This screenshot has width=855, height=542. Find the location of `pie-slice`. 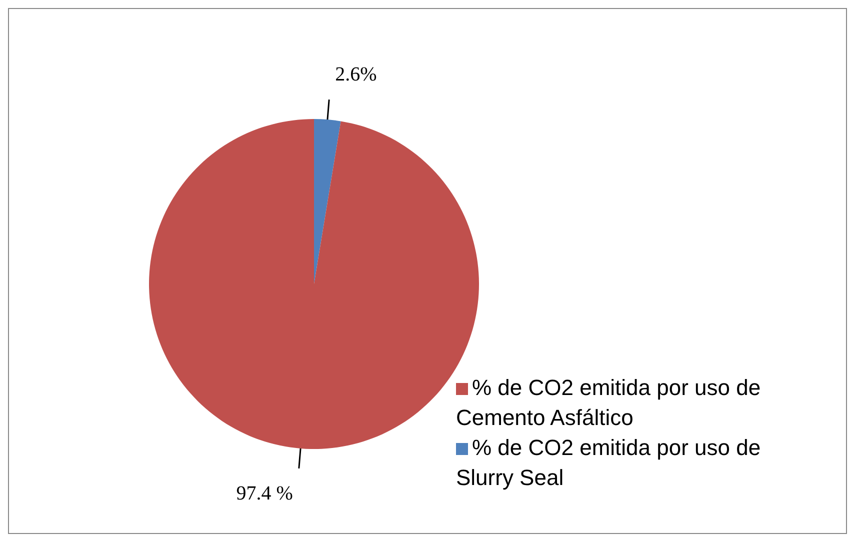

pie-slice is located at coordinates (327, 201).